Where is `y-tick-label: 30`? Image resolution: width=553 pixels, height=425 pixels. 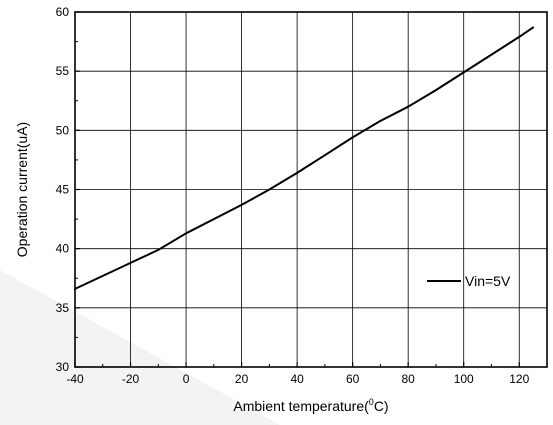 y-tick-label: 30 is located at coordinates (63, 367).